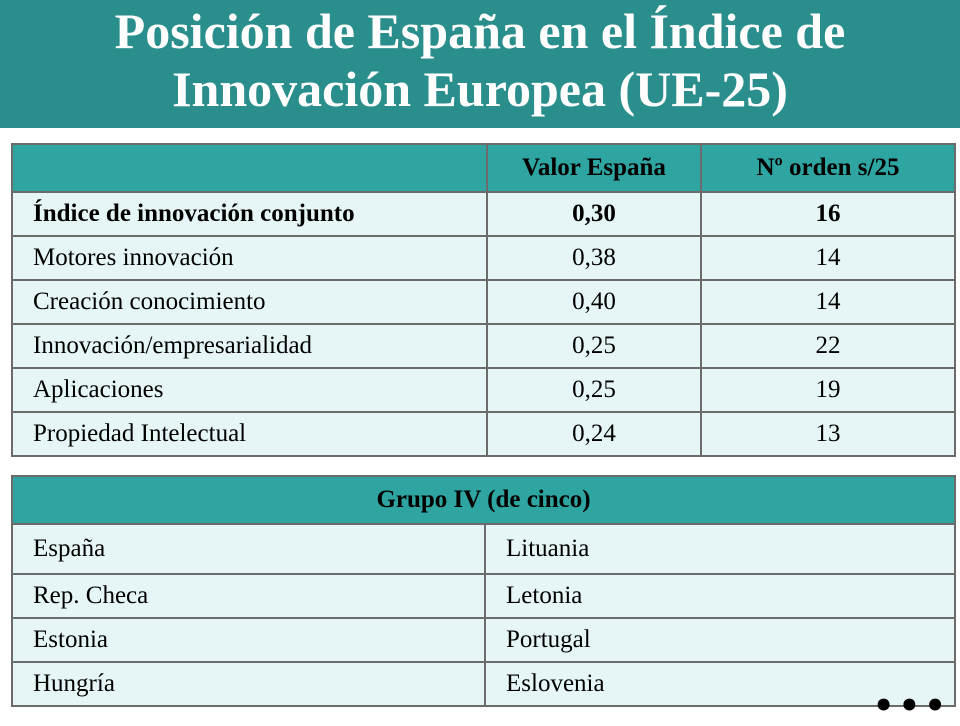 This screenshot has width=960, height=726. I want to click on country-cell: Eslovenia, so click(720, 684).